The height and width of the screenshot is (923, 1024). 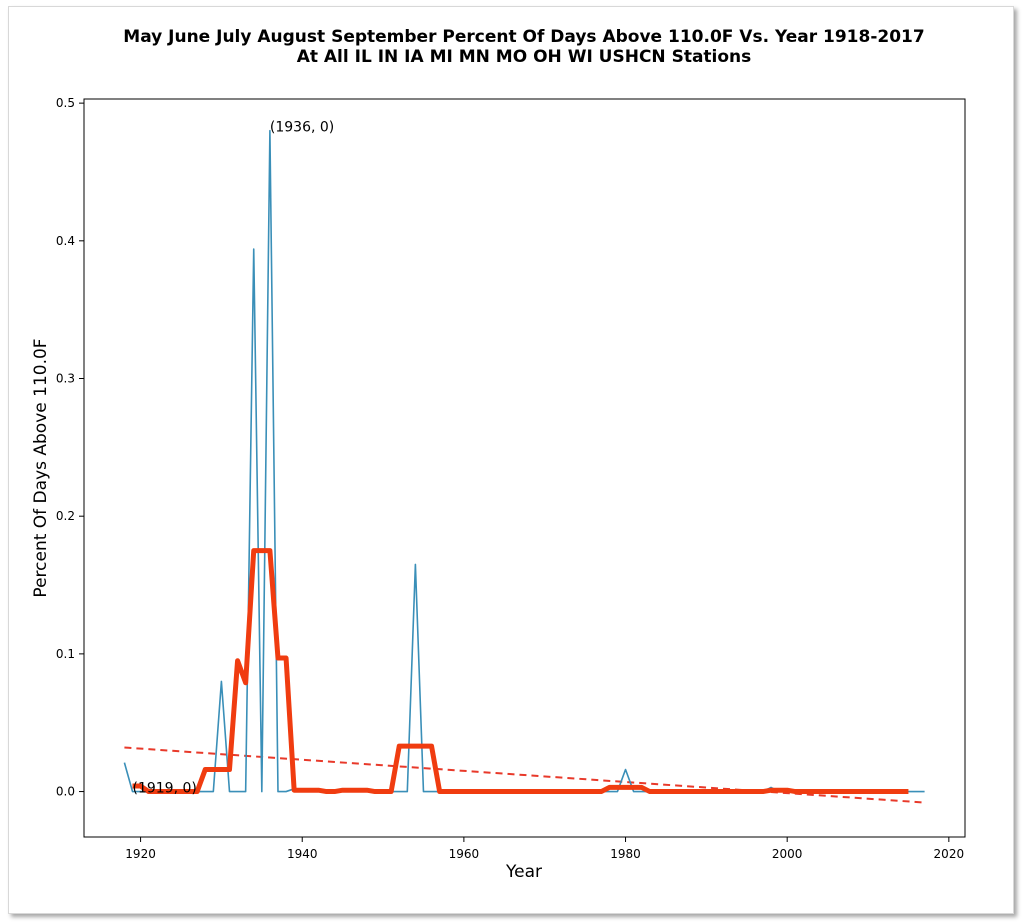 What do you see at coordinates (65, 103) in the screenshot?
I see `y-tick-label: 0.5` at bounding box center [65, 103].